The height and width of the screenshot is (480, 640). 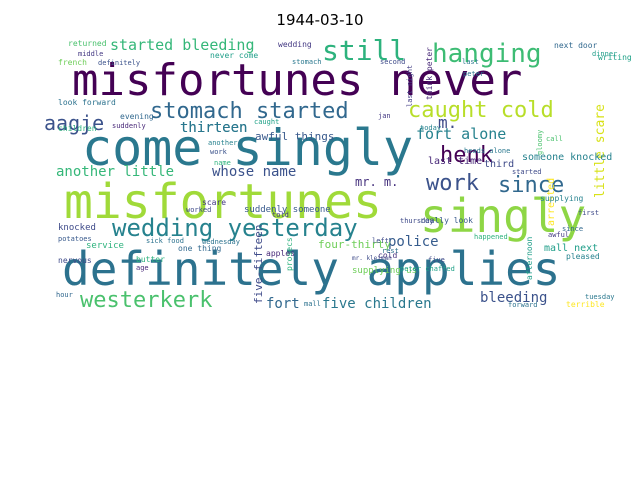 What do you see at coordinates (295, 44) in the screenshot?
I see `cloud-word: wedding` at bounding box center [295, 44].